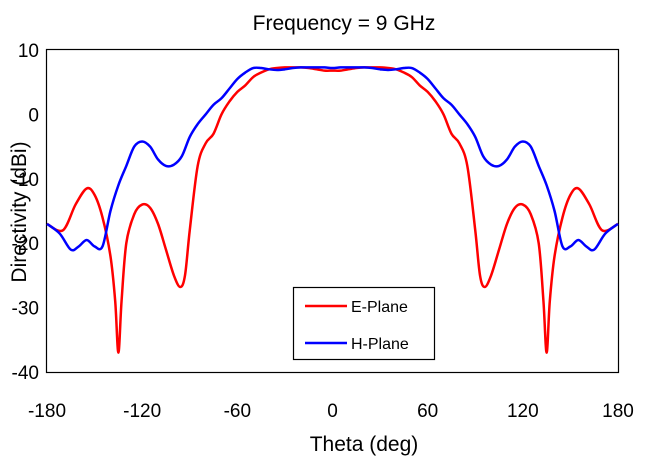 The height and width of the screenshot is (462, 656). Describe the element at coordinates (19, 211) in the screenshot. I see `y-axis-label: Directivity (dBi)` at that location.